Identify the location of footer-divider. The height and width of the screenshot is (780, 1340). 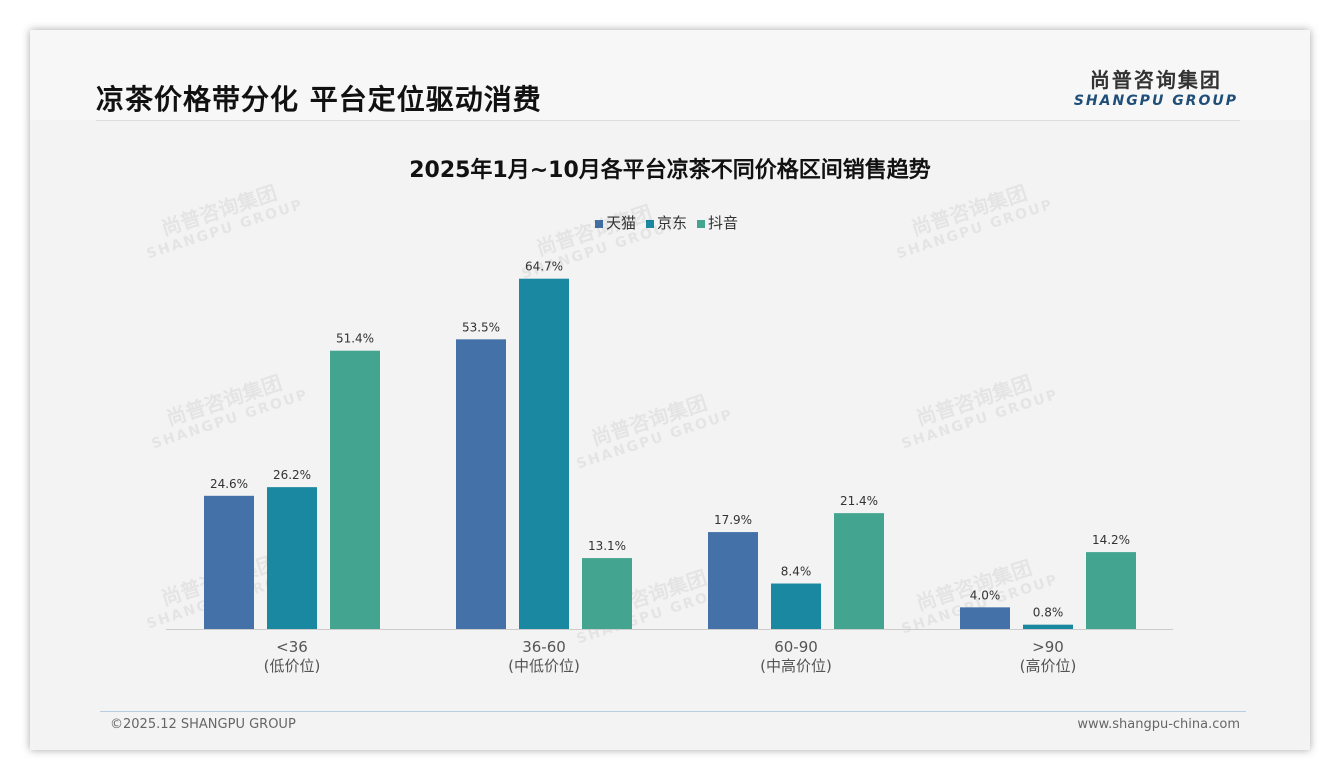
(673, 711).